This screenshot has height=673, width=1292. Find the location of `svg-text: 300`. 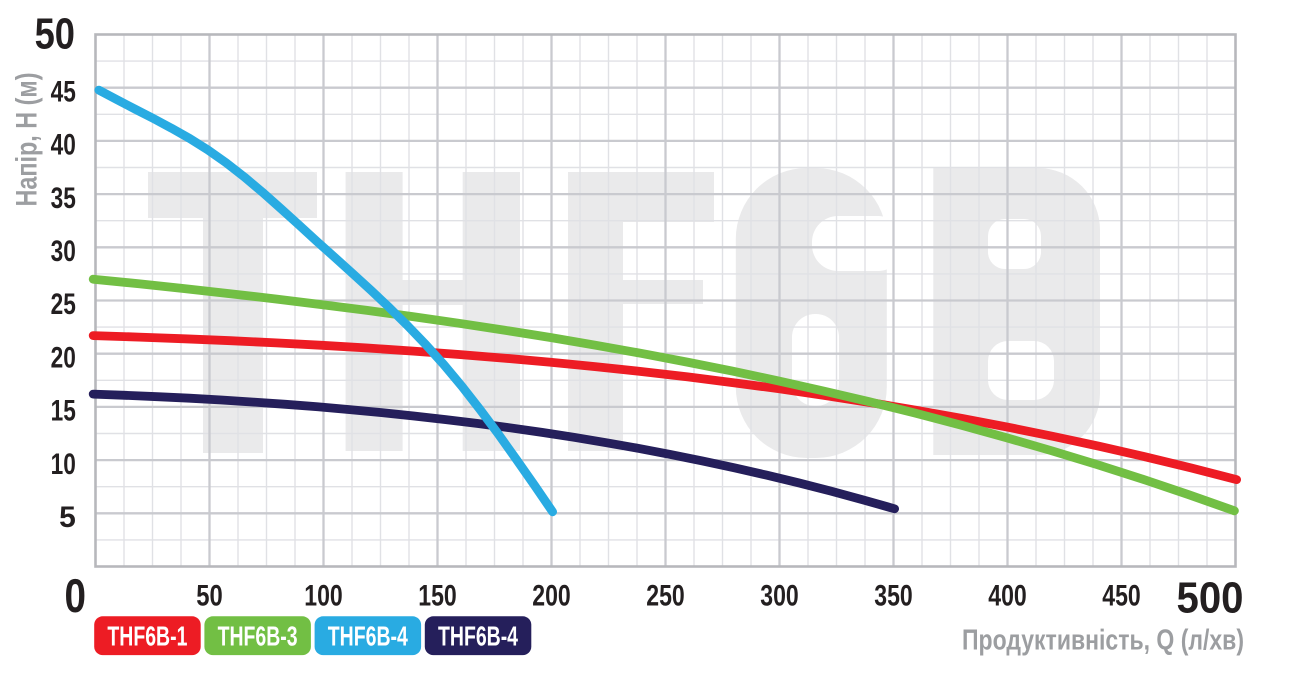

svg-text: 300 is located at coordinates (779, 596).